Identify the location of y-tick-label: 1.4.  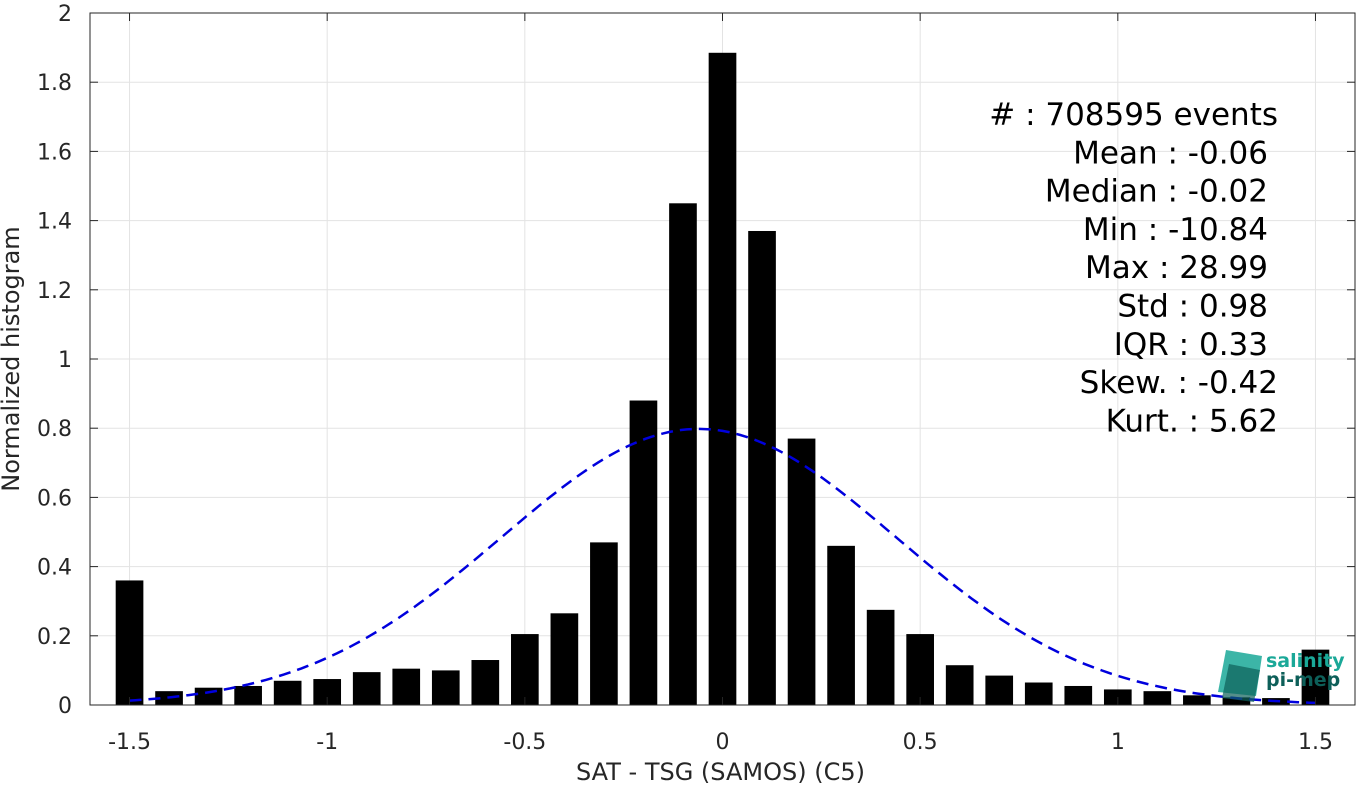
(54, 222).